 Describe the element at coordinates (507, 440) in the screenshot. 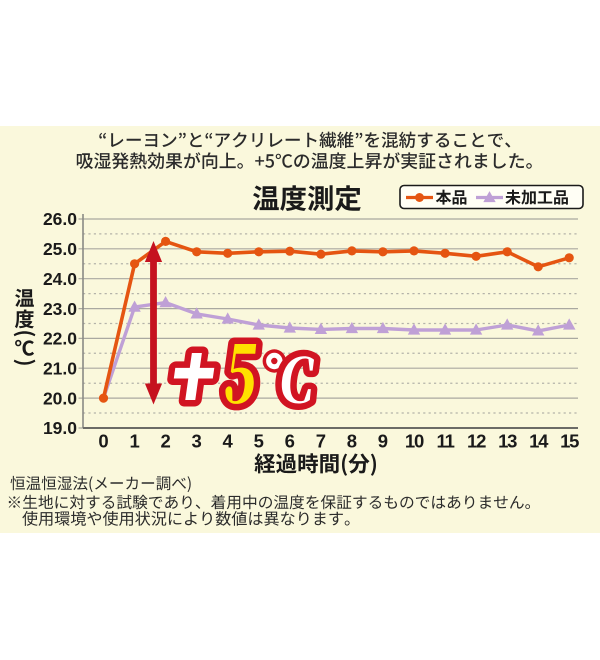

I see `svg-text: 13` at that location.